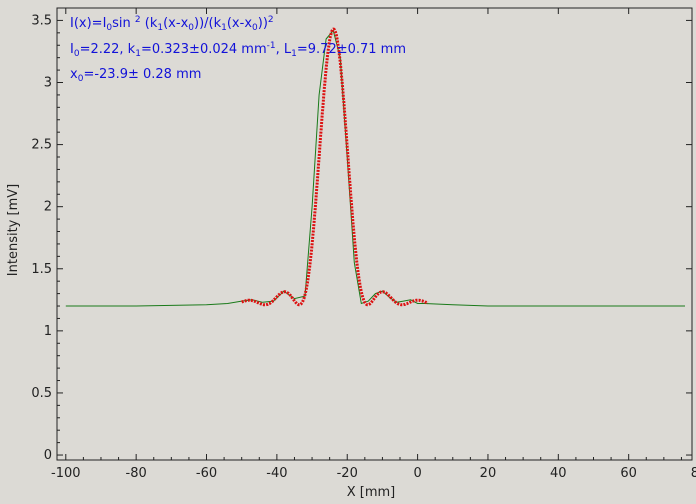 The height and width of the screenshot is (504, 696). Describe the element at coordinates (206, 473) in the screenshot. I see `x-tick-label: -60` at that location.